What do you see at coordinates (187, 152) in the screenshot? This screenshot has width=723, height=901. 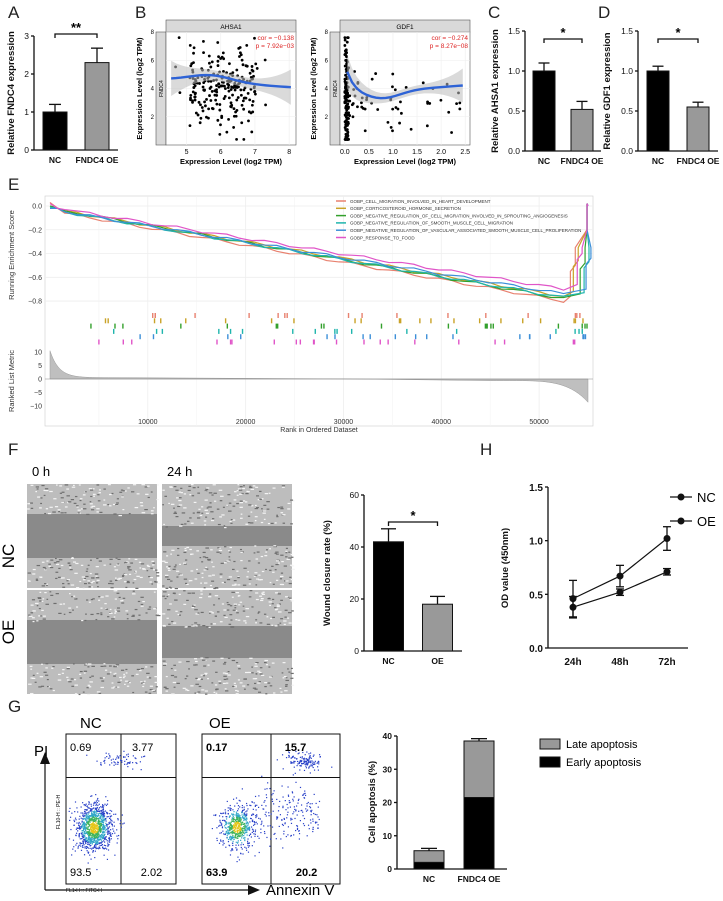 I see `x-tick-label: 5` at bounding box center [187, 152].